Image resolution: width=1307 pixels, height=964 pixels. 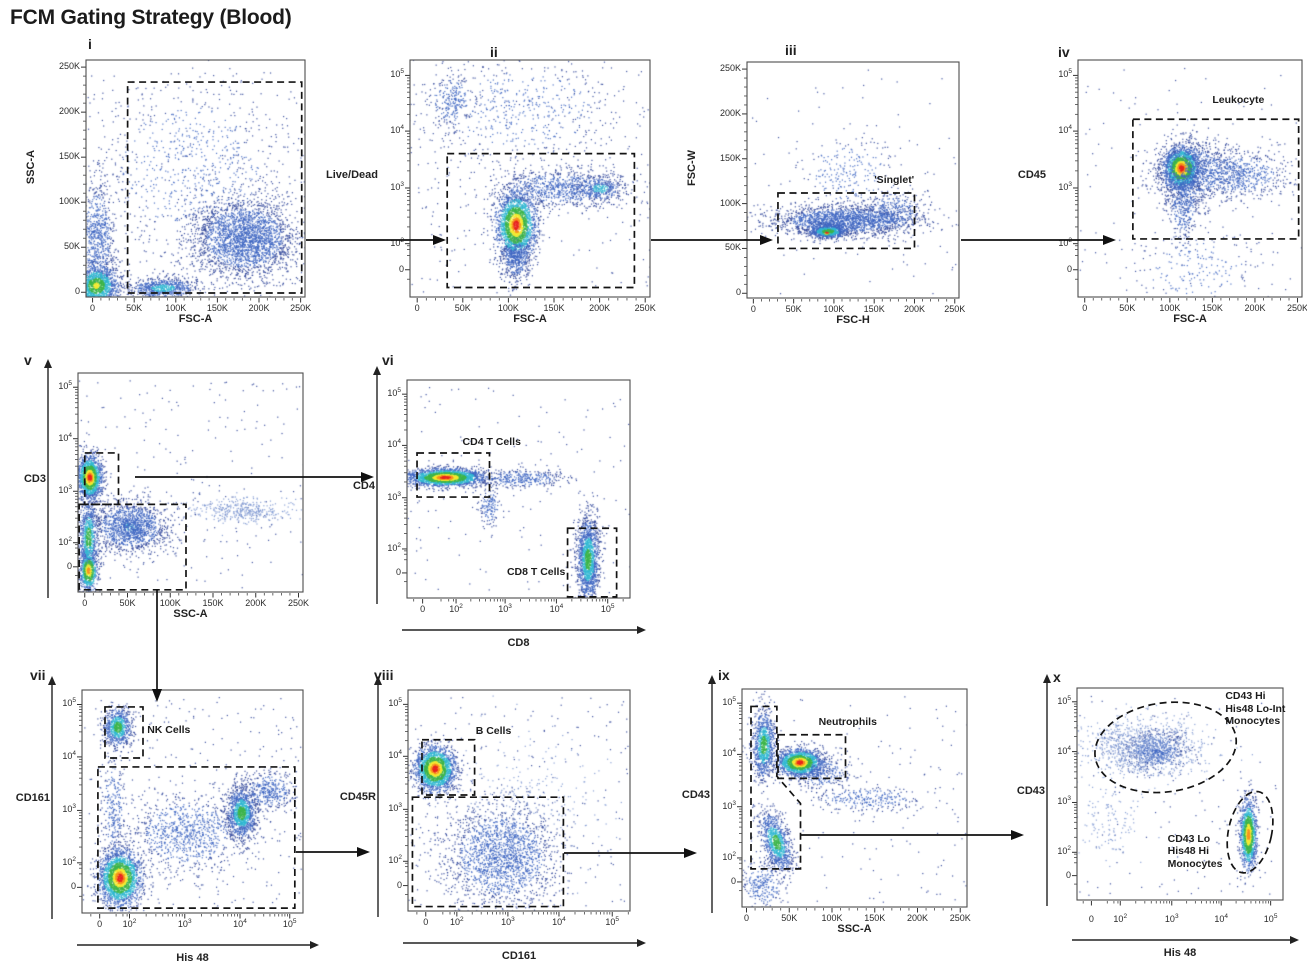 I want to click on plot-iii-border, so click(x=853, y=180).